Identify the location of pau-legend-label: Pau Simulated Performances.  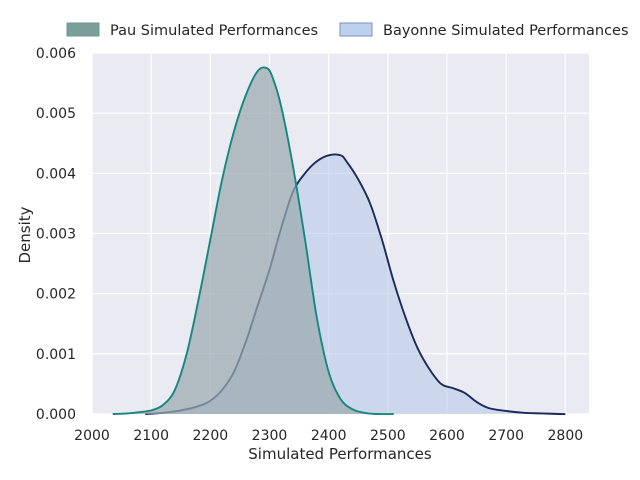
(214, 31).